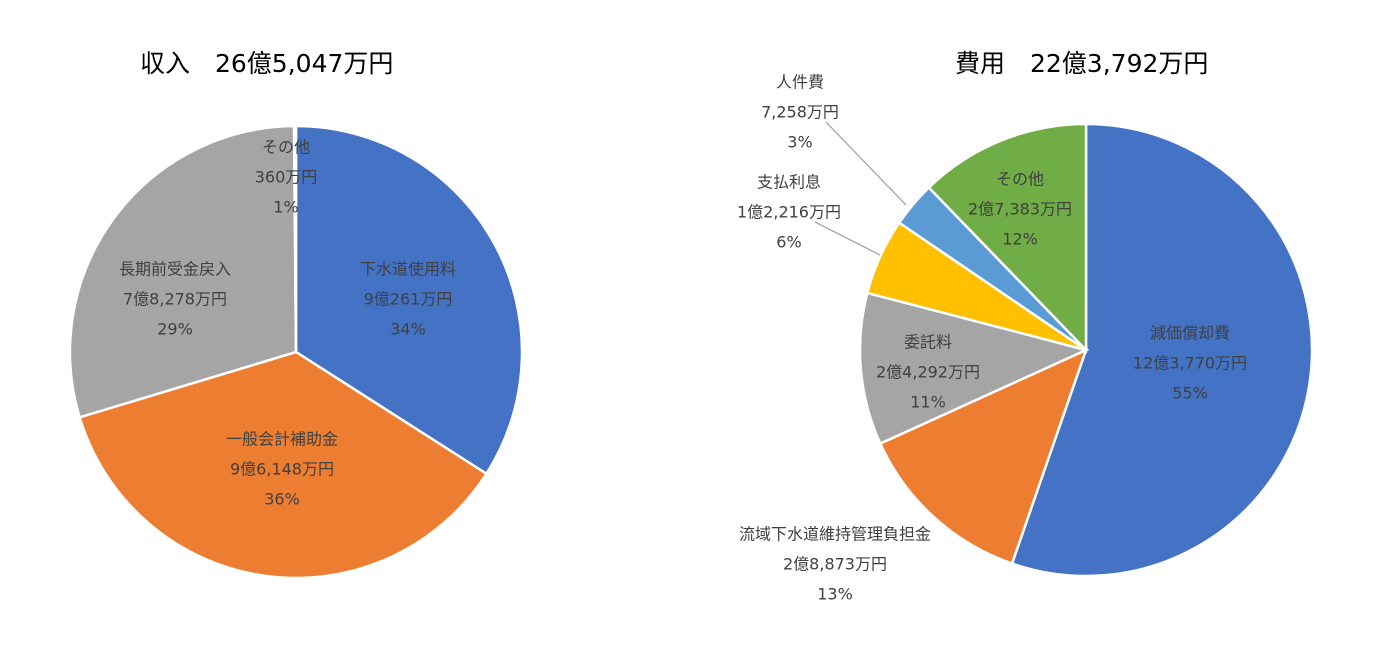 The image size is (1382, 647). Describe the element at coordinates (408, 329) in the screenshot. I see `slice-label-percent: 34%` at that location.